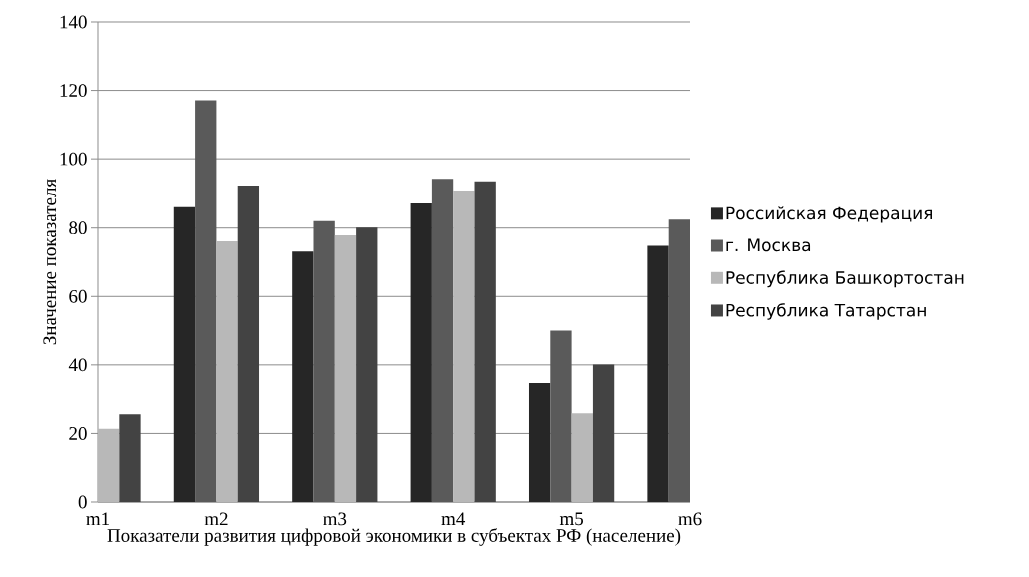  I want to click on y-axis-title: Значение показателя, so click(50, 262).